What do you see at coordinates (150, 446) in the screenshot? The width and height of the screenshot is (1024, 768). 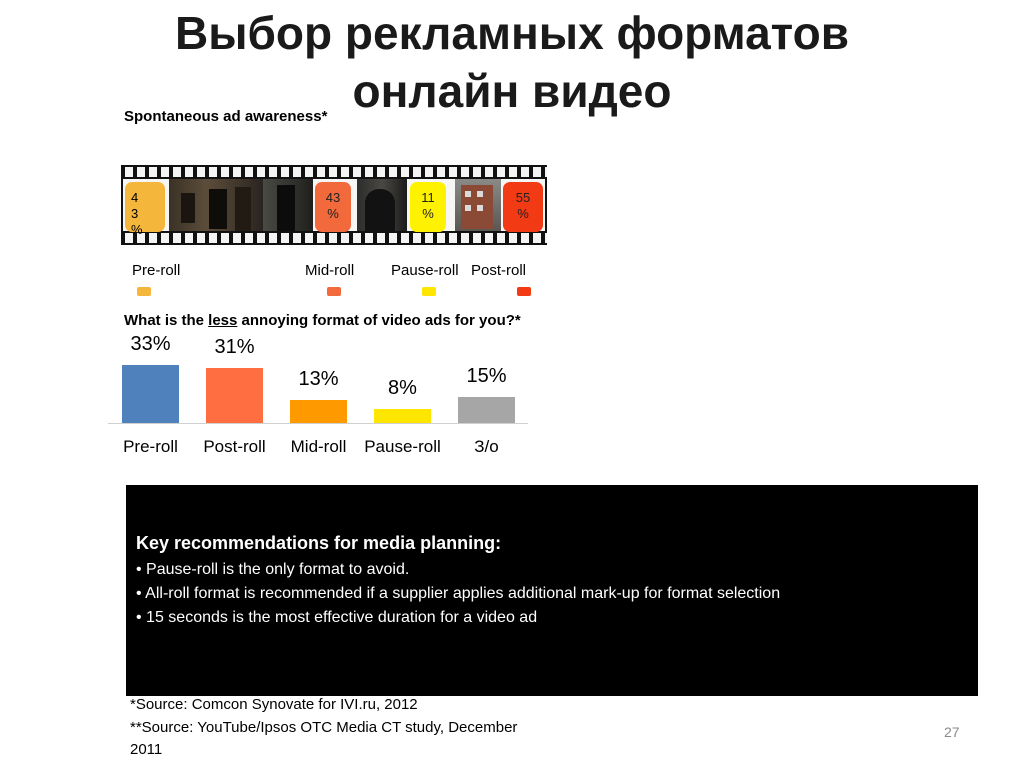 I see `bar-category-label: Pre-roll` at bounding box center [150, 446].